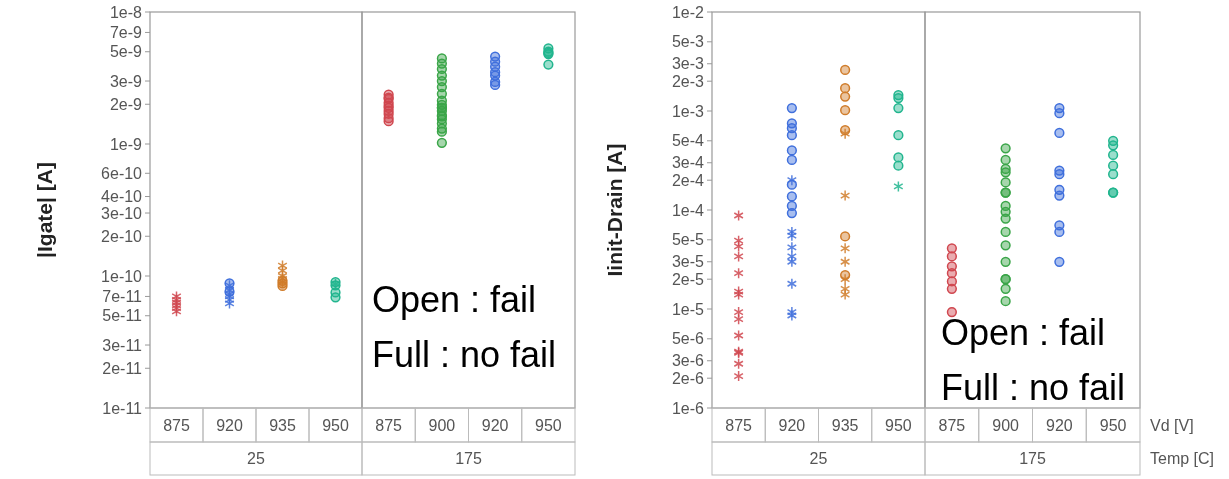  What do you see at coordinates (122, 408) in the screenshot?
I see `y-tick-label: 1e-11` at bounding box center [122, 408].